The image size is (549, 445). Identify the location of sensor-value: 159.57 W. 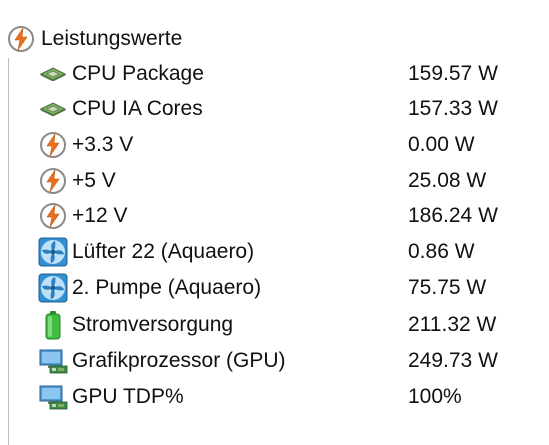
(453, 73).